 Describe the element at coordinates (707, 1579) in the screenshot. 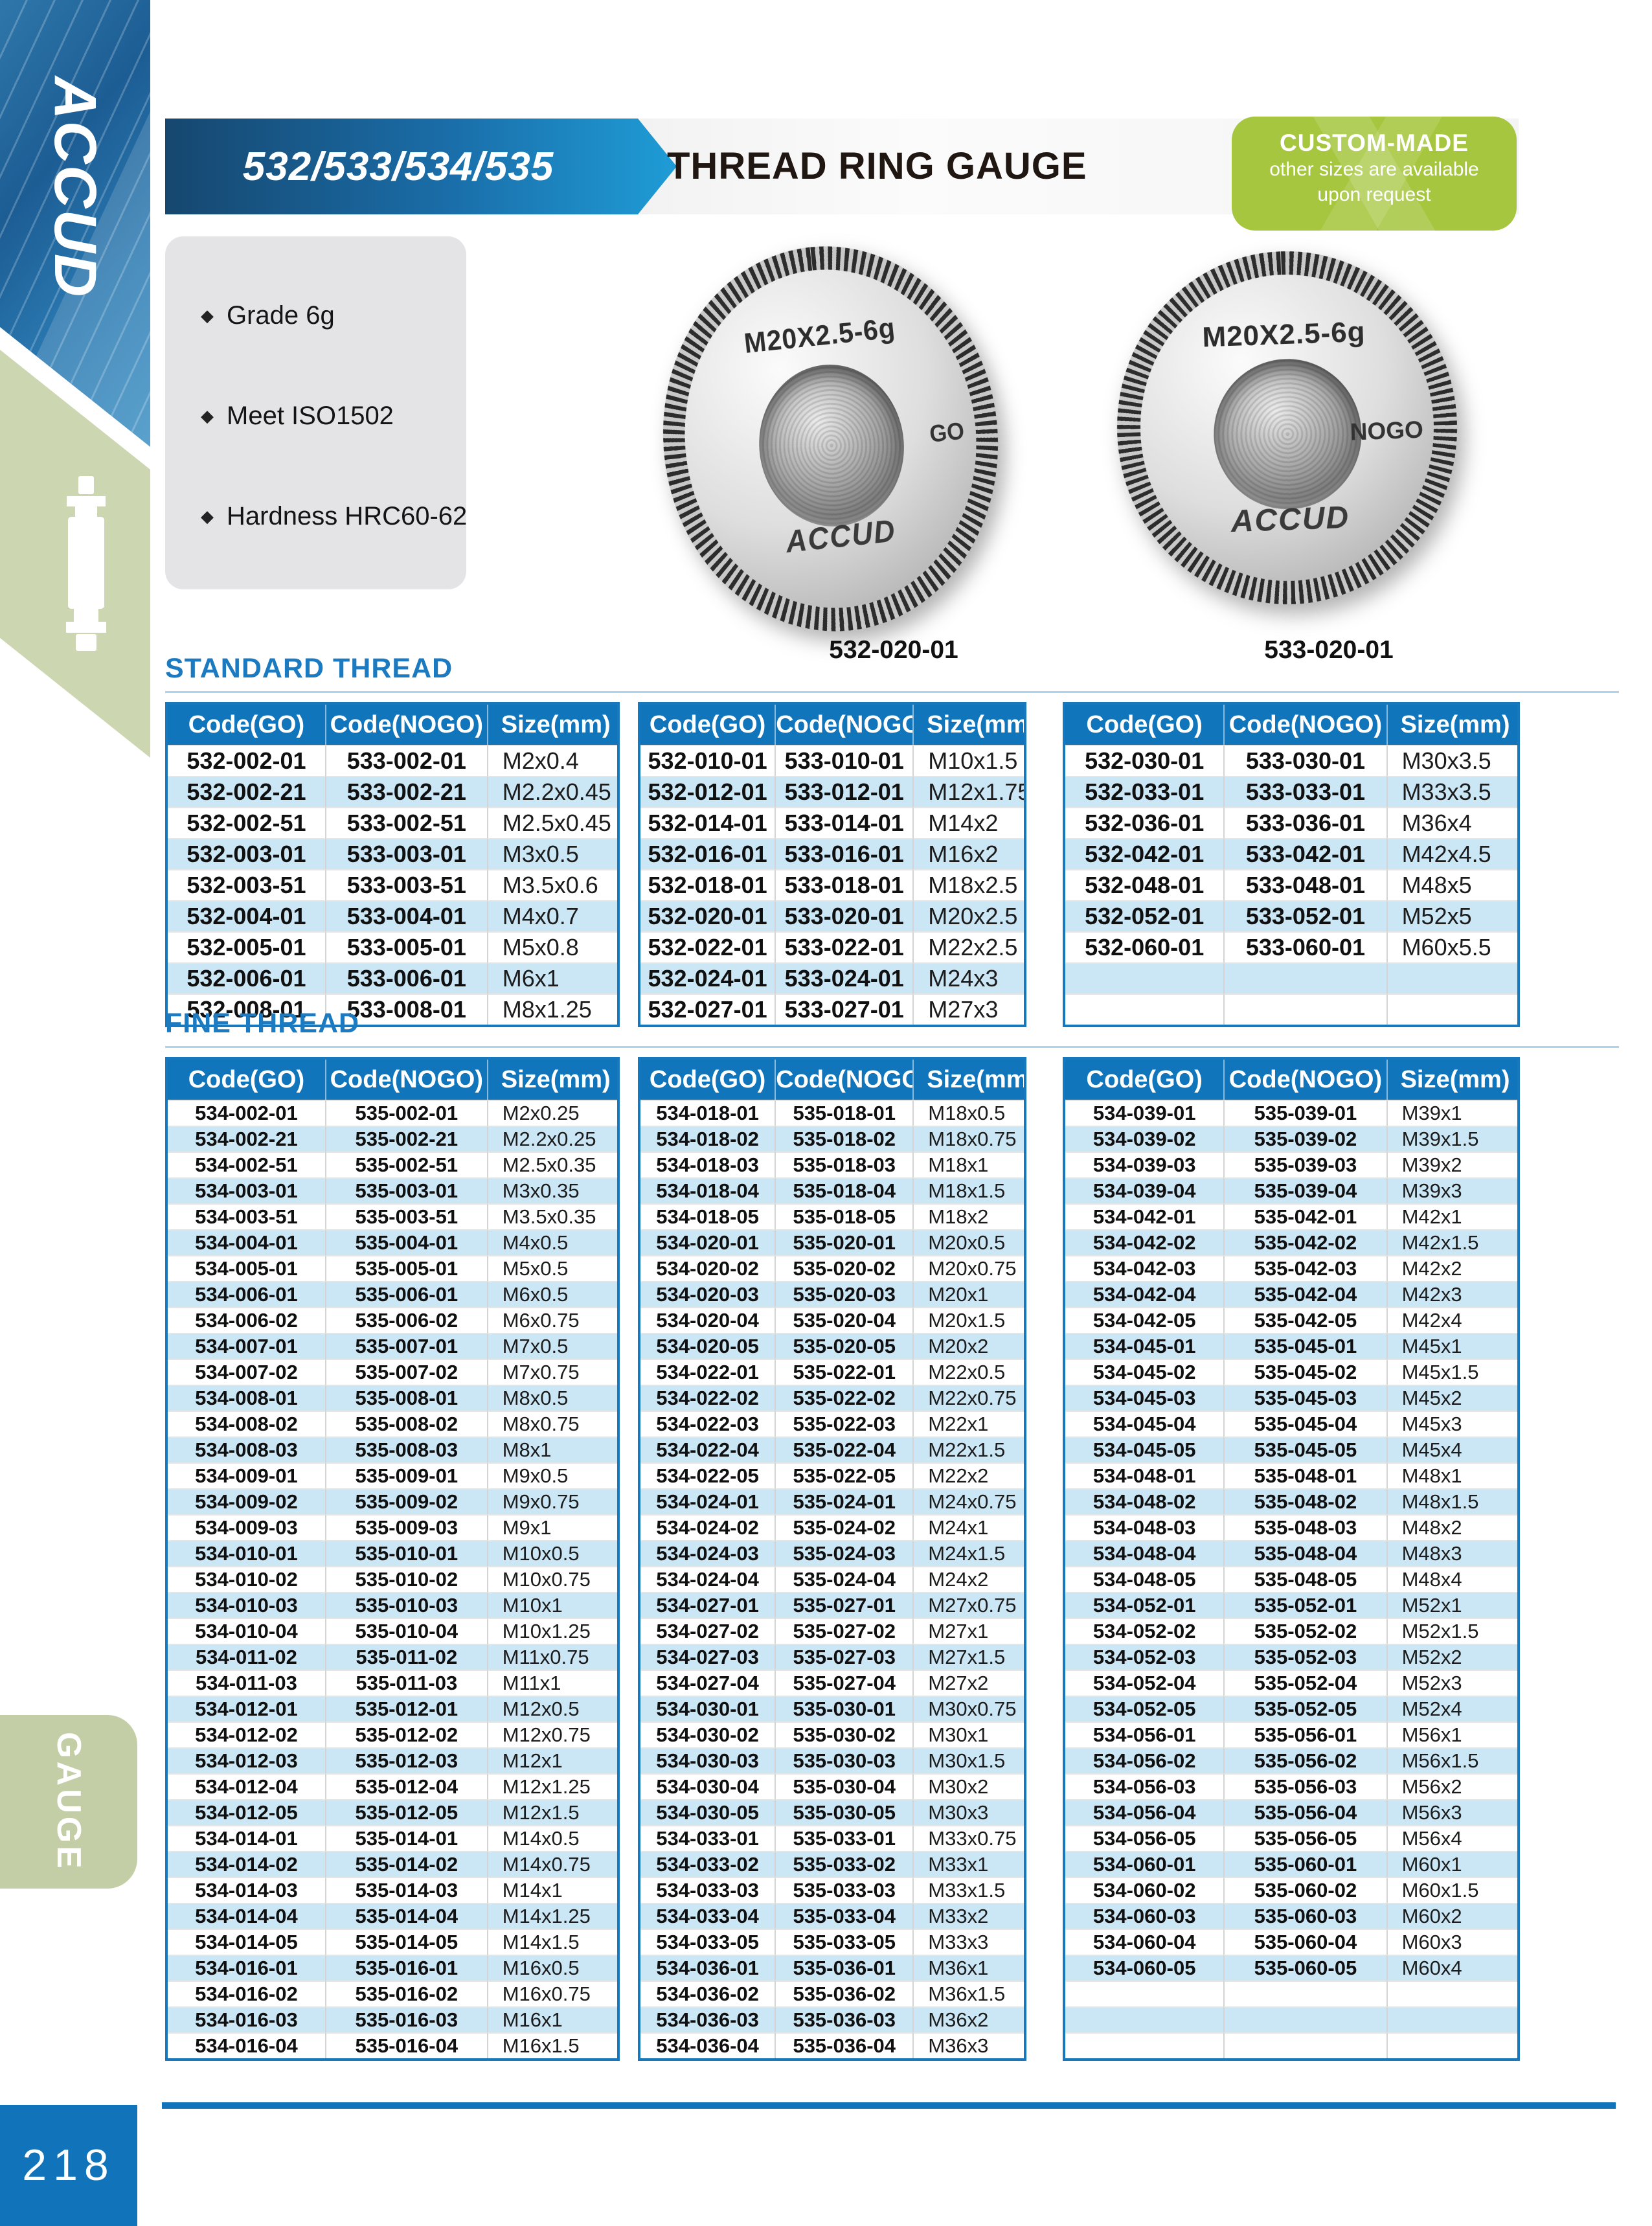

I see `table-cell: 534-024-04` at that location.